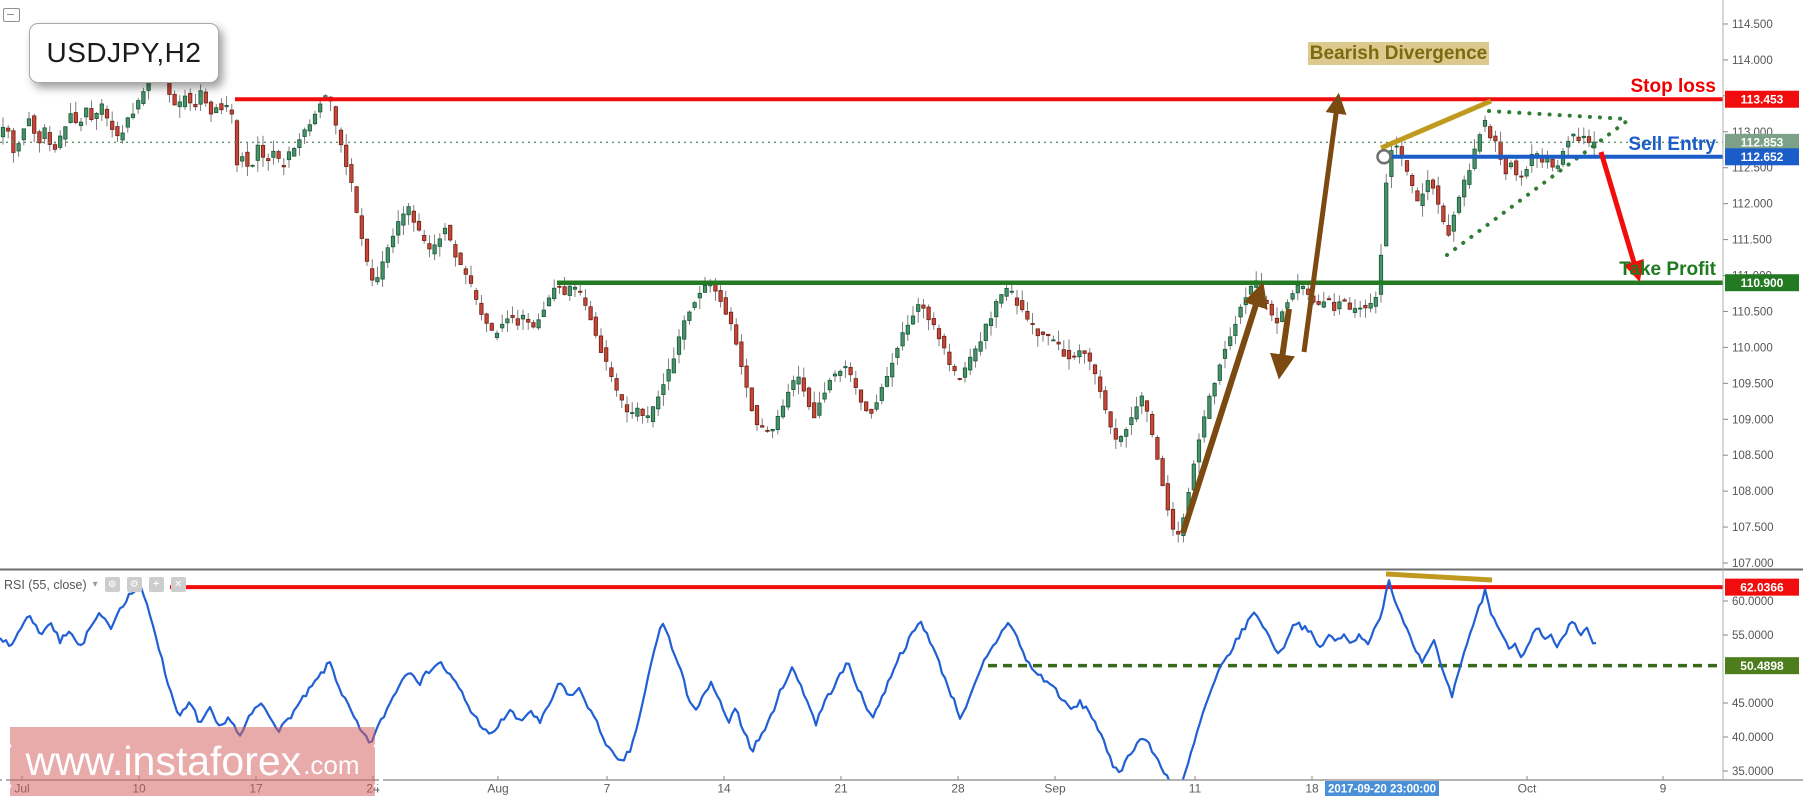 The height and width of the screenshot is (796, 1803). I want to click on price-axis-label: 109.000, so click(1753, 420).